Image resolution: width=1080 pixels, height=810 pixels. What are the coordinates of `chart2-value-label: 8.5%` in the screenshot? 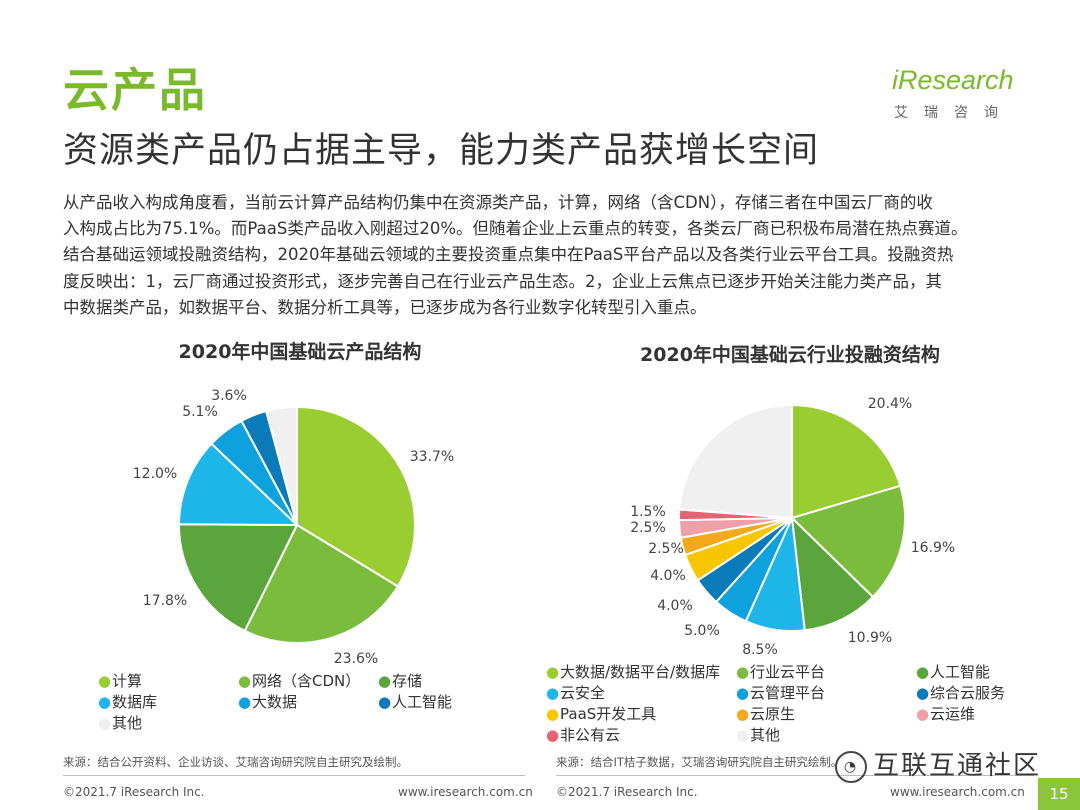 It's located at (760, 650).